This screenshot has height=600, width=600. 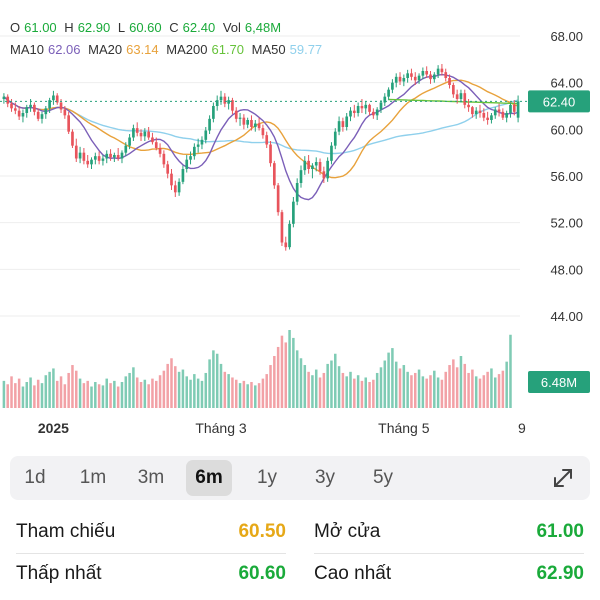 What do you see at coordinates (66, 531) in the screenshot?
I see `reference-price-label: Tham chiếu` at bounding box center [66, 531].